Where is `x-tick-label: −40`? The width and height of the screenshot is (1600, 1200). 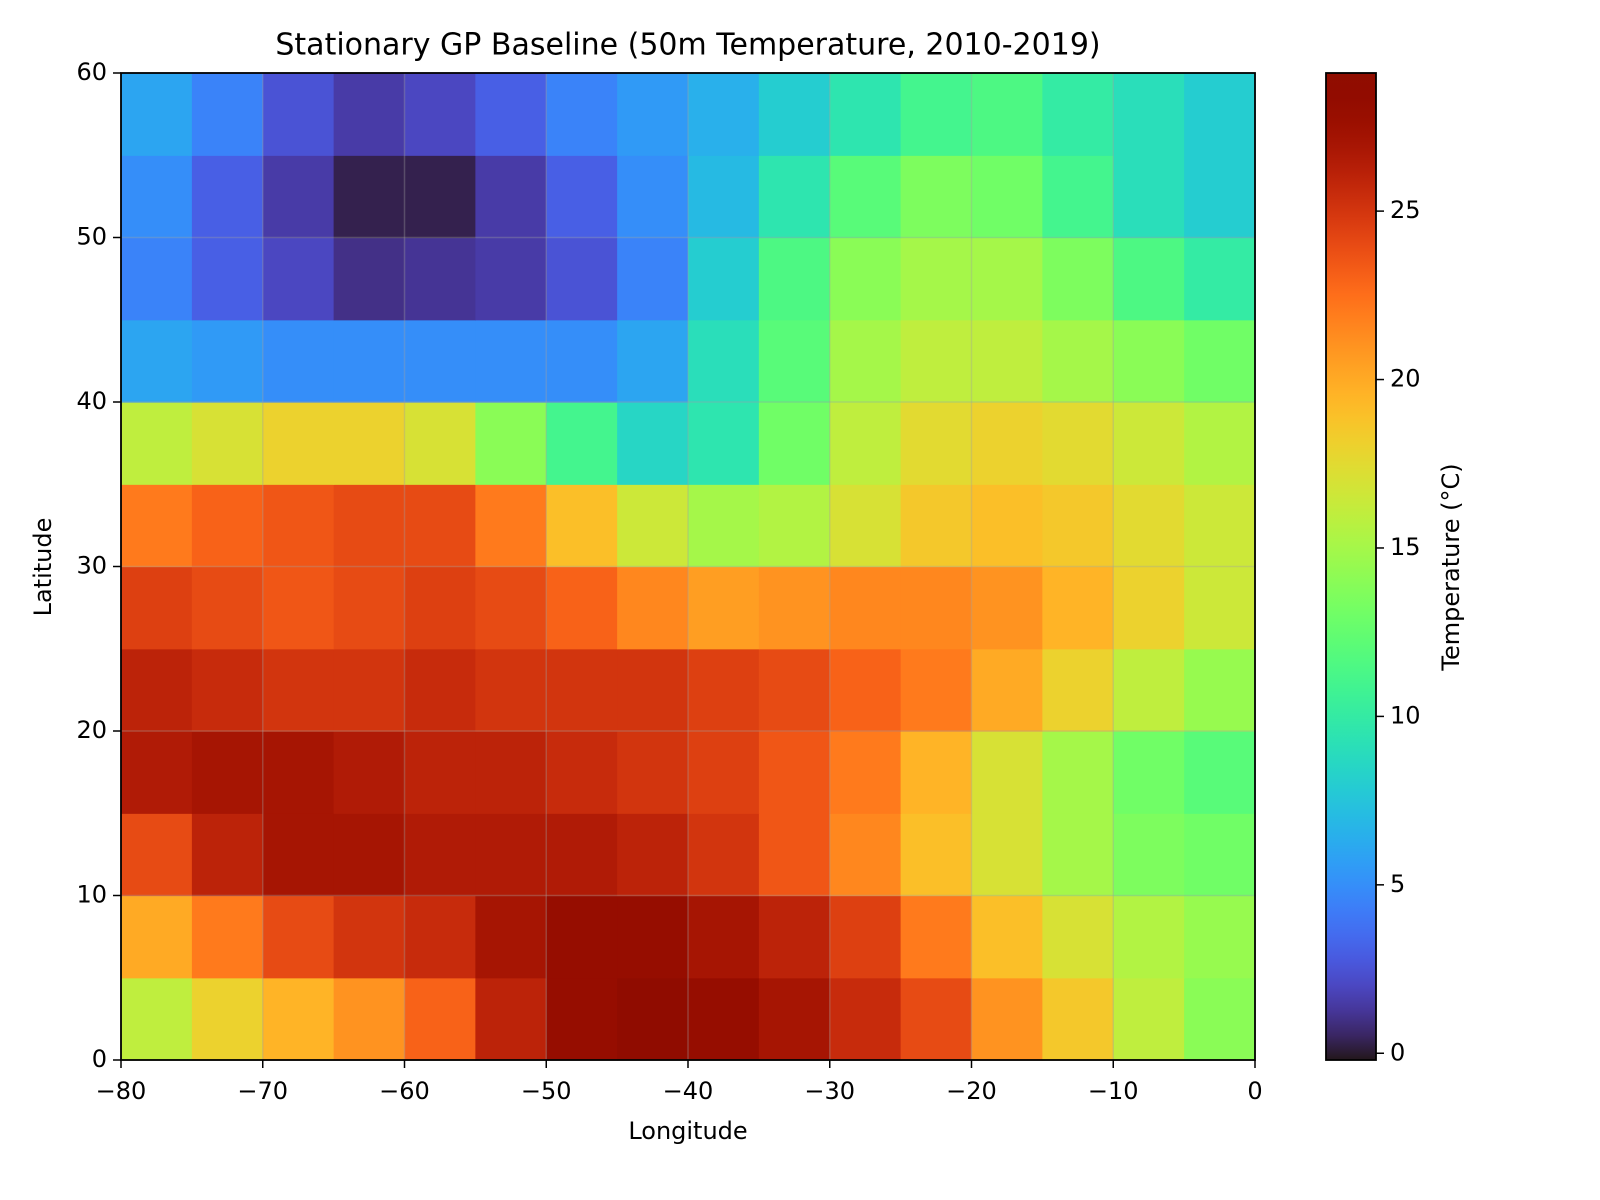
x-tick-label: −40 is located at coordinates (688, 1091).